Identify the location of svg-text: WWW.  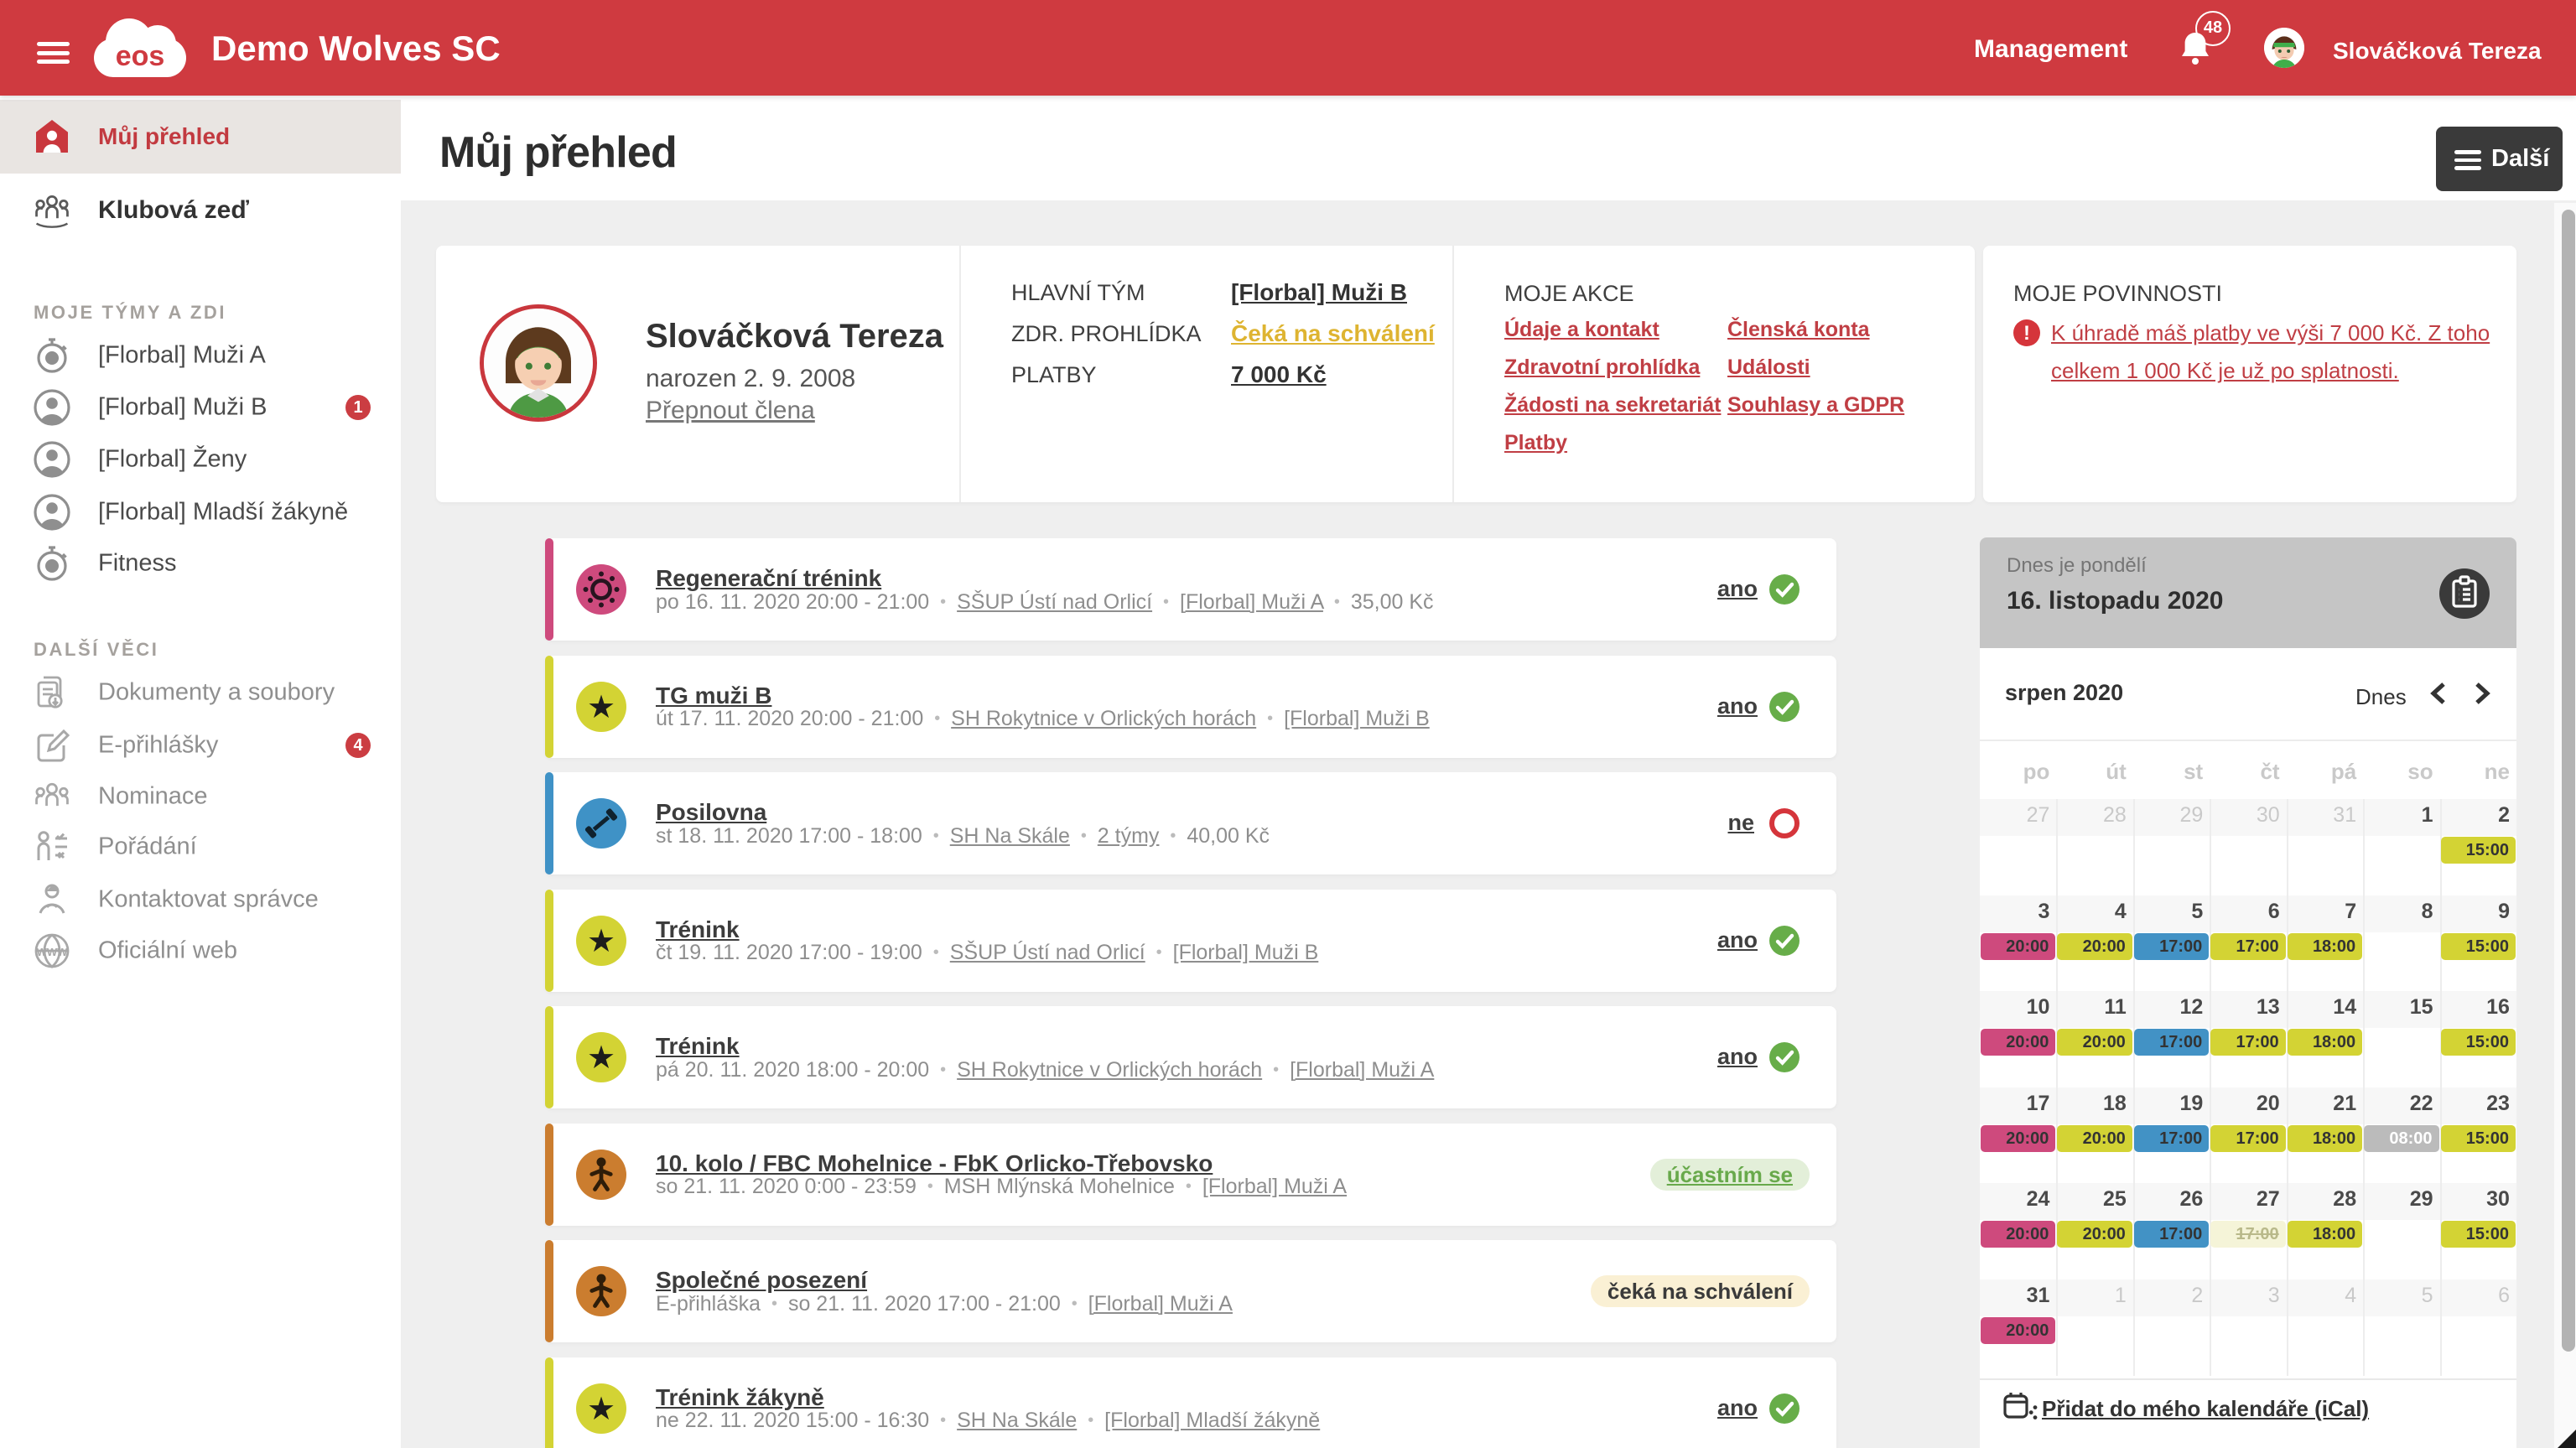
(53, 952).